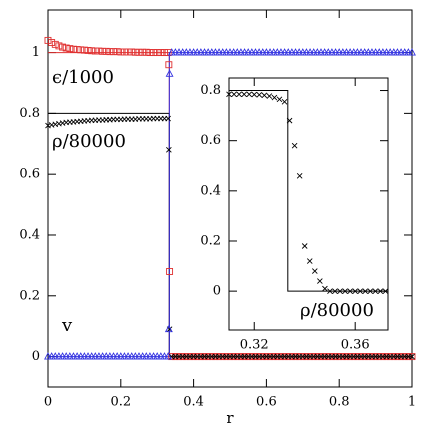 Image resolution: width=436 pixels, height=436 pixels. Describe the element at coordinates (29, 174) in the screenshot. I see `y-tick-label: 0.6` at that location.